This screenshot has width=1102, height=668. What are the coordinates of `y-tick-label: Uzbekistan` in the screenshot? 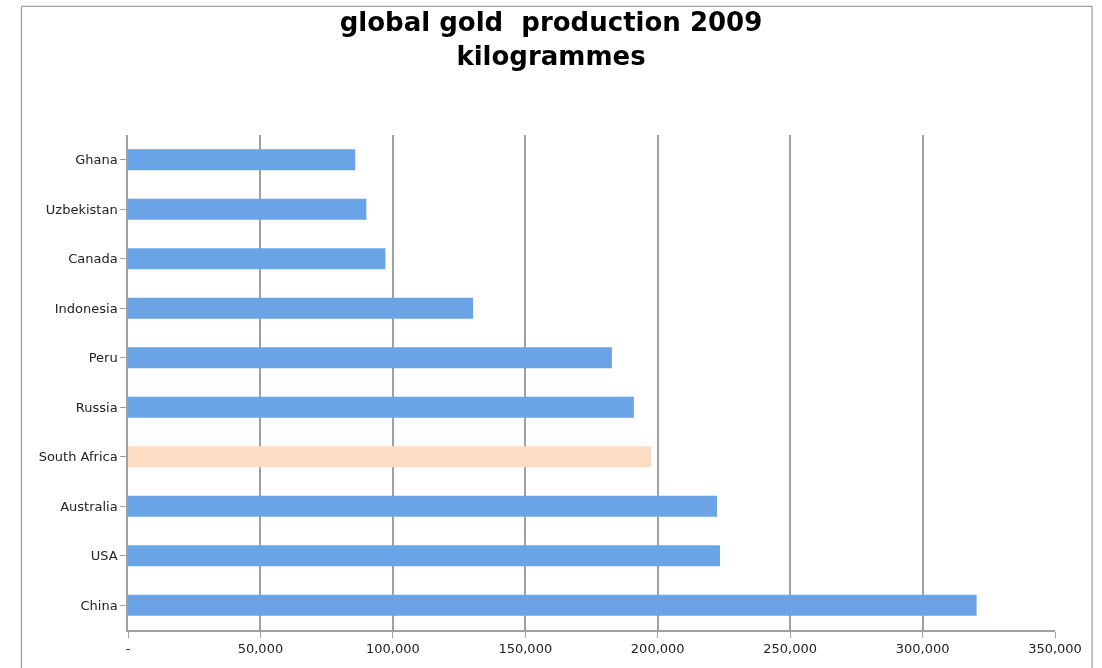 It's located at (81, 209).